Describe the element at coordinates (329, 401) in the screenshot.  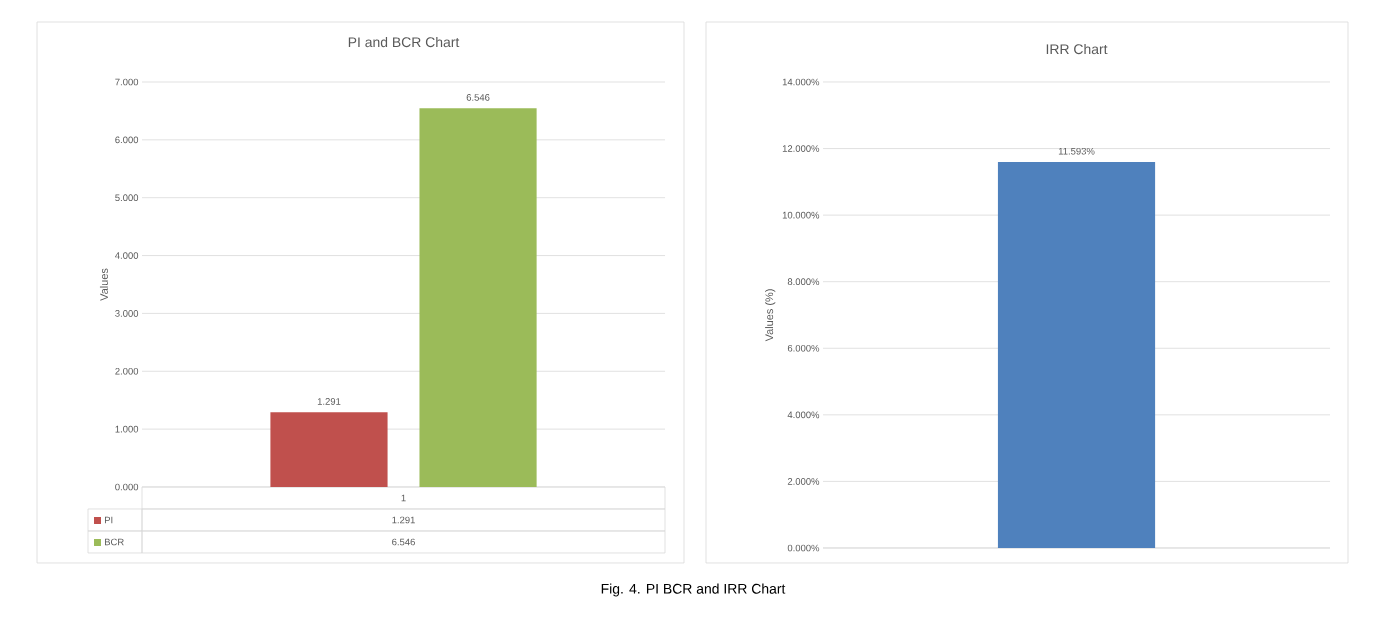
I see `data-label: 1.291` at that location.